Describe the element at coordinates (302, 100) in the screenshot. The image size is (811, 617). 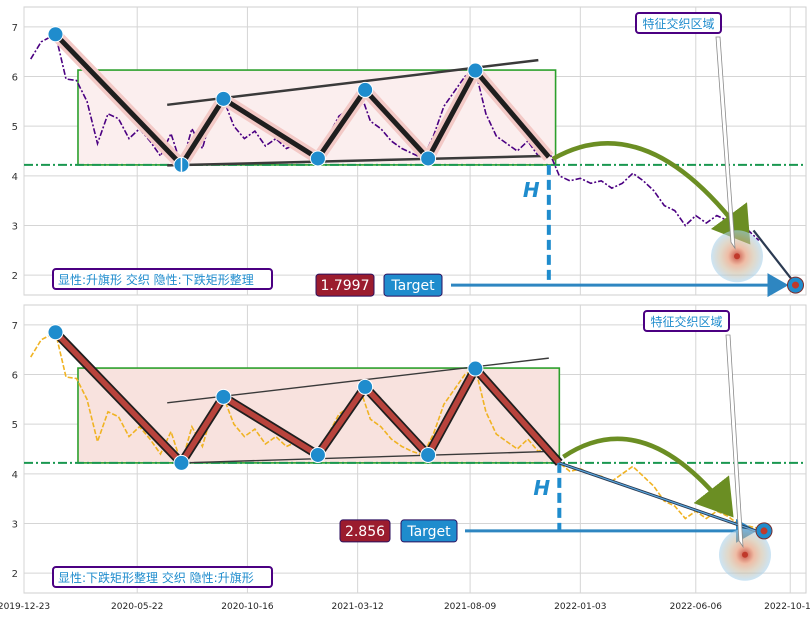
I see `top-zigzag-line` at that location.